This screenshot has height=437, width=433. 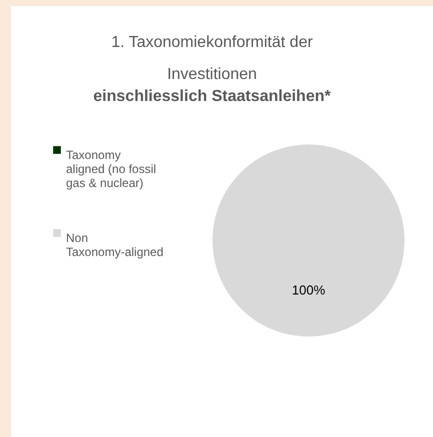 What do you see at coordinates (309, 290) in the screenshot?
I see `data-label: 100%` at bounding box center [309, 290].